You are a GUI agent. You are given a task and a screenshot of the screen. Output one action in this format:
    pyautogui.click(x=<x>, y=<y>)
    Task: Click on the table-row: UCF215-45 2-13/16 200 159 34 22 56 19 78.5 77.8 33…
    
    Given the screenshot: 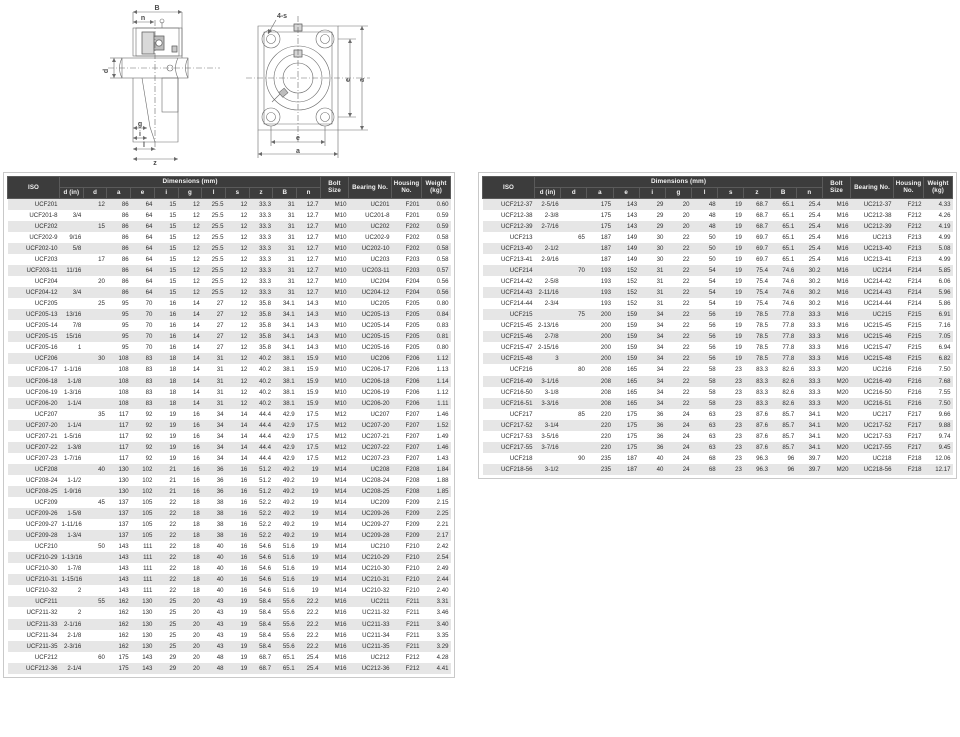 What is the action you would take?
    pyautogui.click(x=717, y=326)
    